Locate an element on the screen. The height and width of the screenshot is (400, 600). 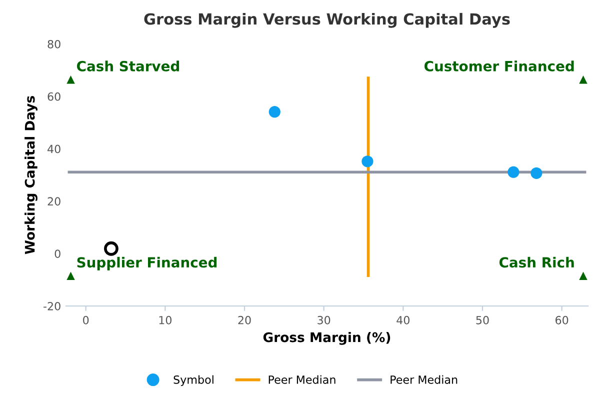
x-tick-label: 40 is located at coordinates (403, 320).